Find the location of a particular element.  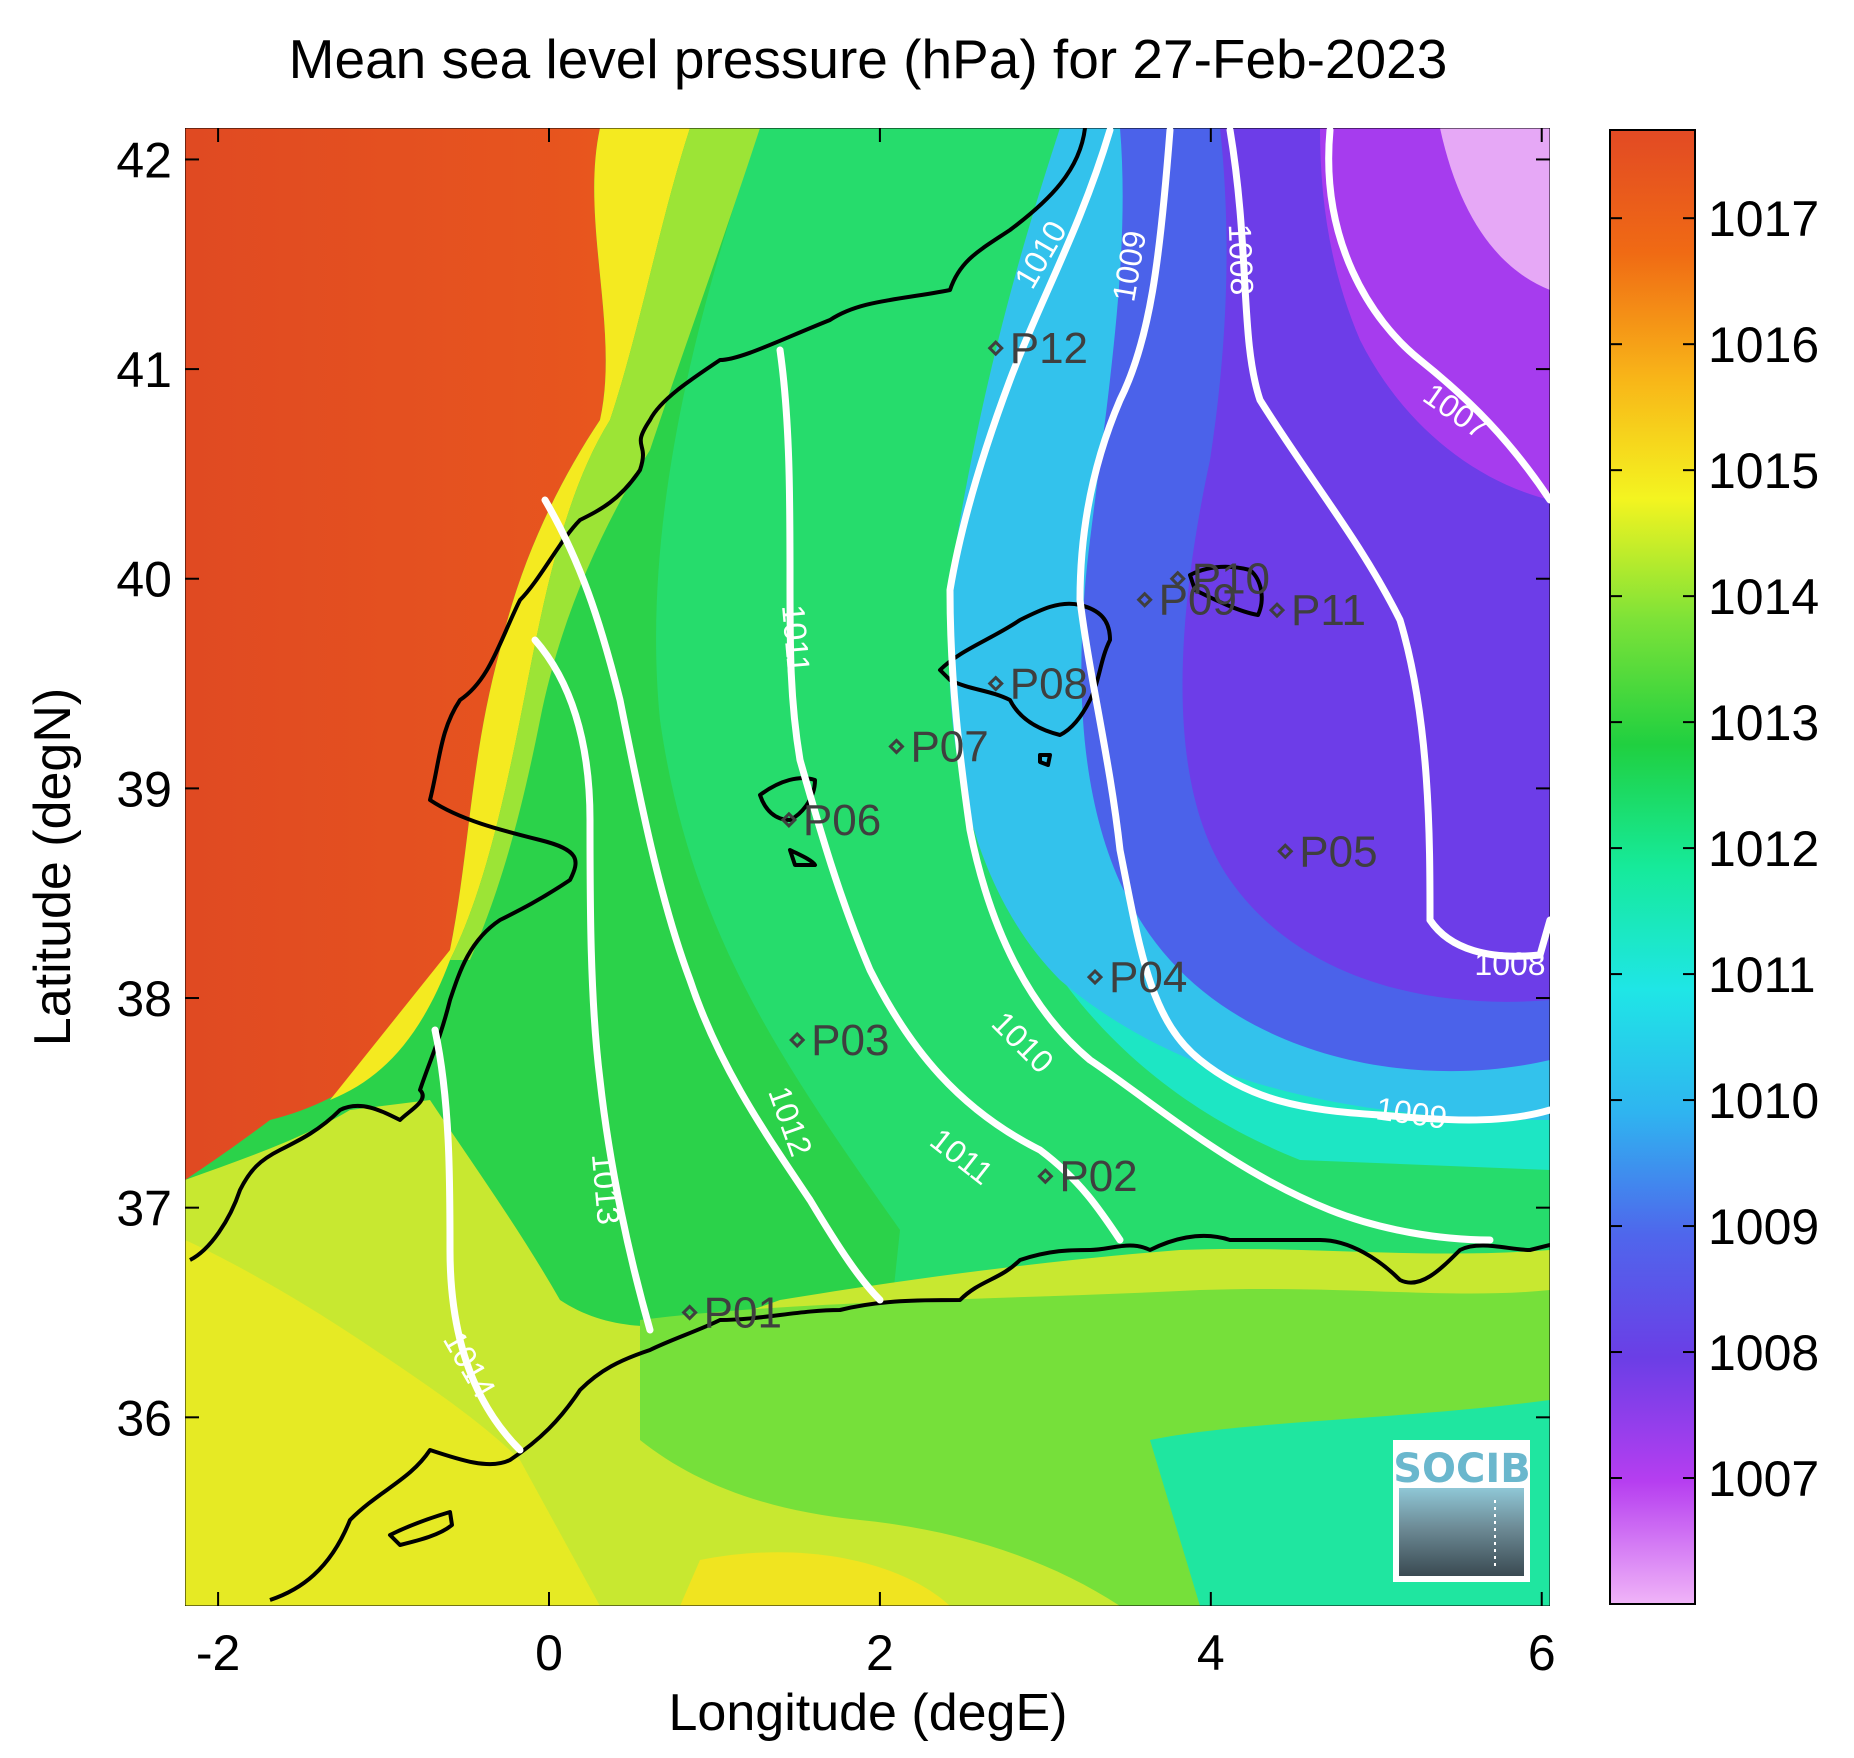

station-label: P08 is located at coordinates (1049, 684).